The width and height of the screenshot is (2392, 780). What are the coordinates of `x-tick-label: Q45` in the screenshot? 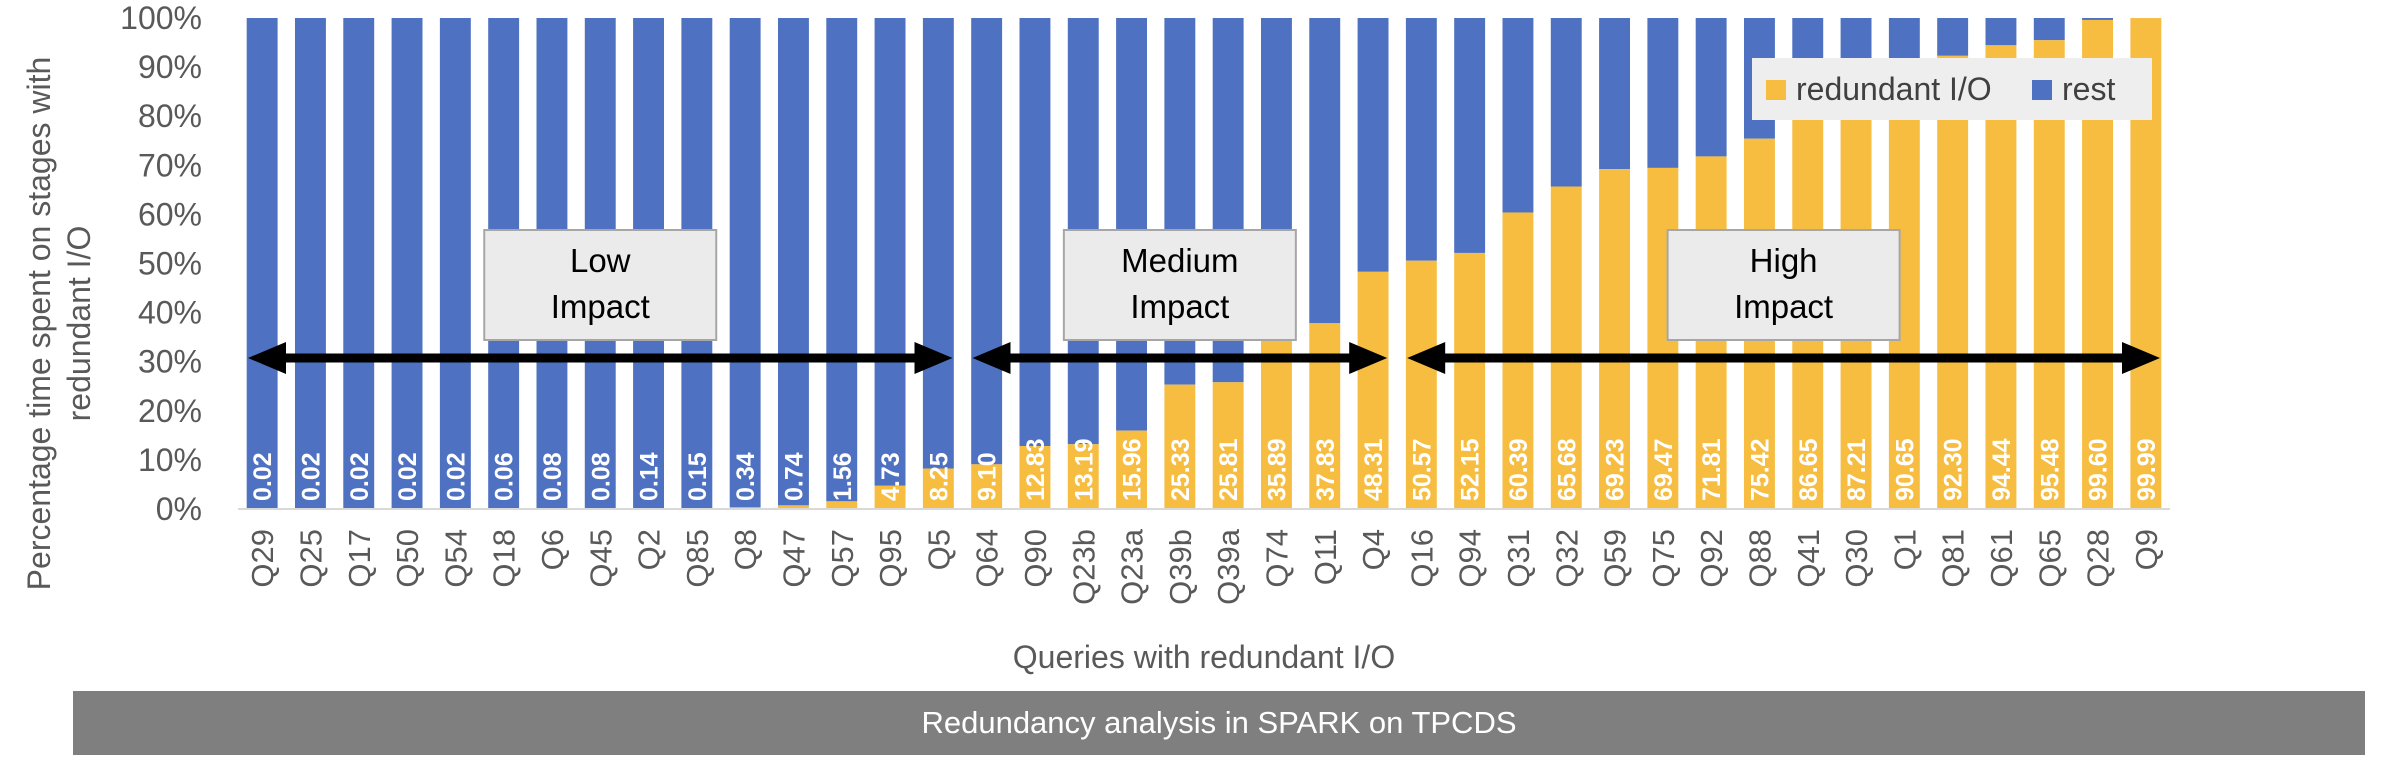 It's located at (600, 558).